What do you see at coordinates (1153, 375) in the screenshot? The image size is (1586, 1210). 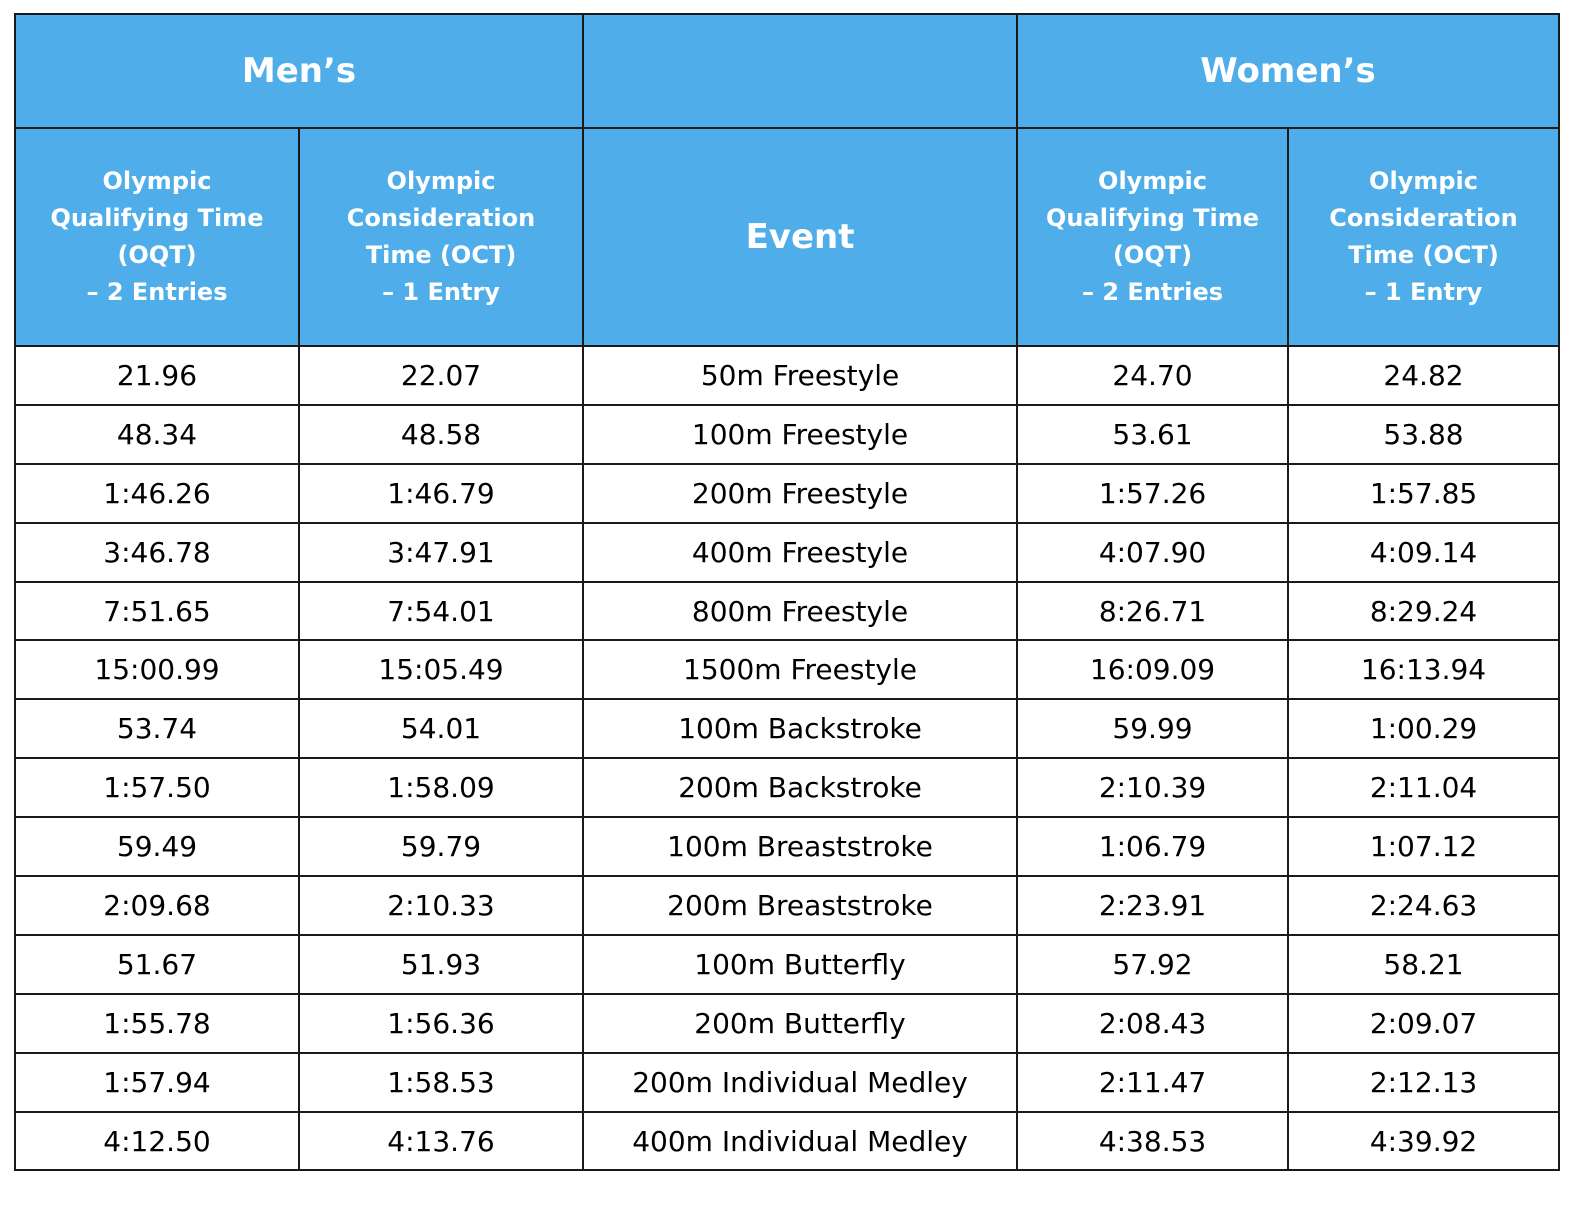 I see `women-oqt-cell: 24.70` at bounding box center [1153, 375].